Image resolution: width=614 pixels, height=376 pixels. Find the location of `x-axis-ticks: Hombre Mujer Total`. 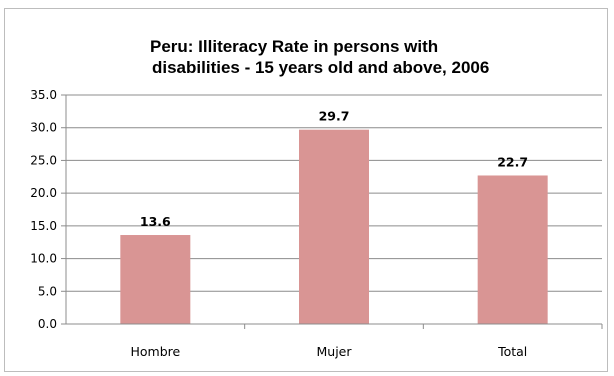

x-axis-ticks: Hombre Mujer Total is located at coordinates (328, 351).